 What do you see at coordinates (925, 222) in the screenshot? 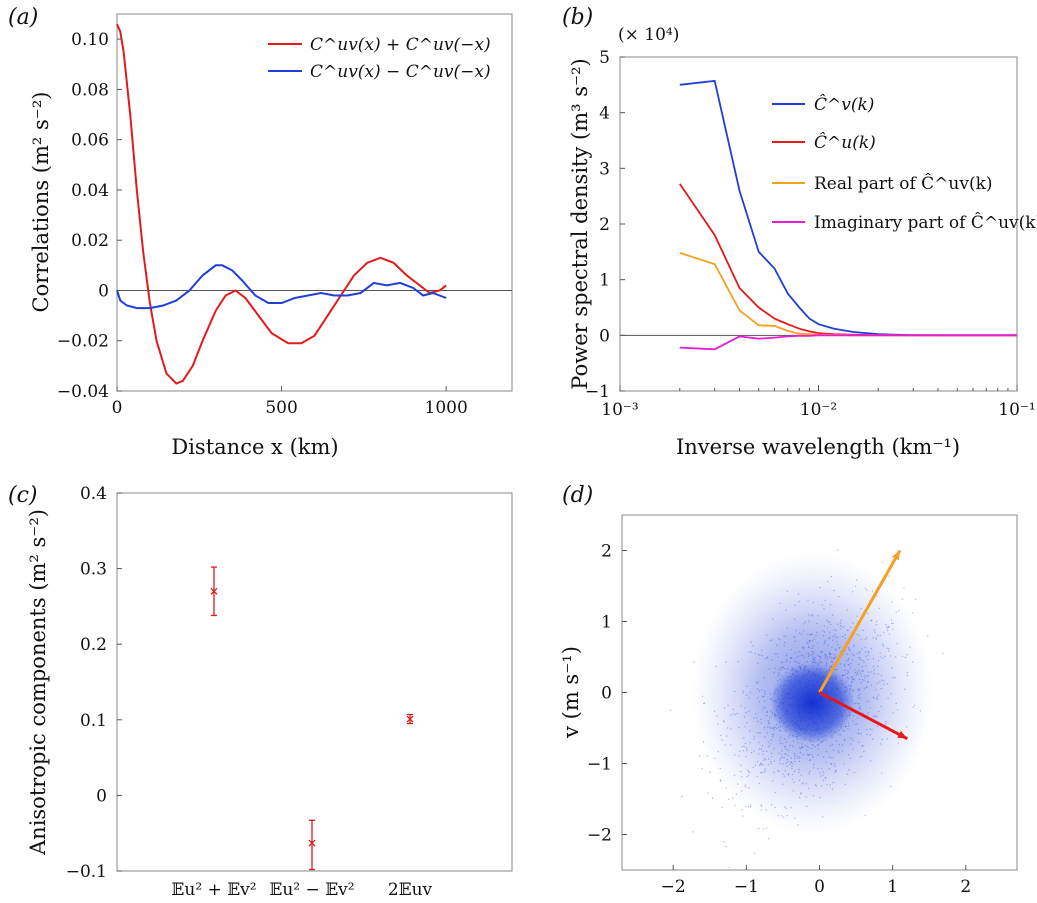
I see `legend-entry-imag: Imaginary part of Ĉ^uv(k)` at bounding box center [925, 222].